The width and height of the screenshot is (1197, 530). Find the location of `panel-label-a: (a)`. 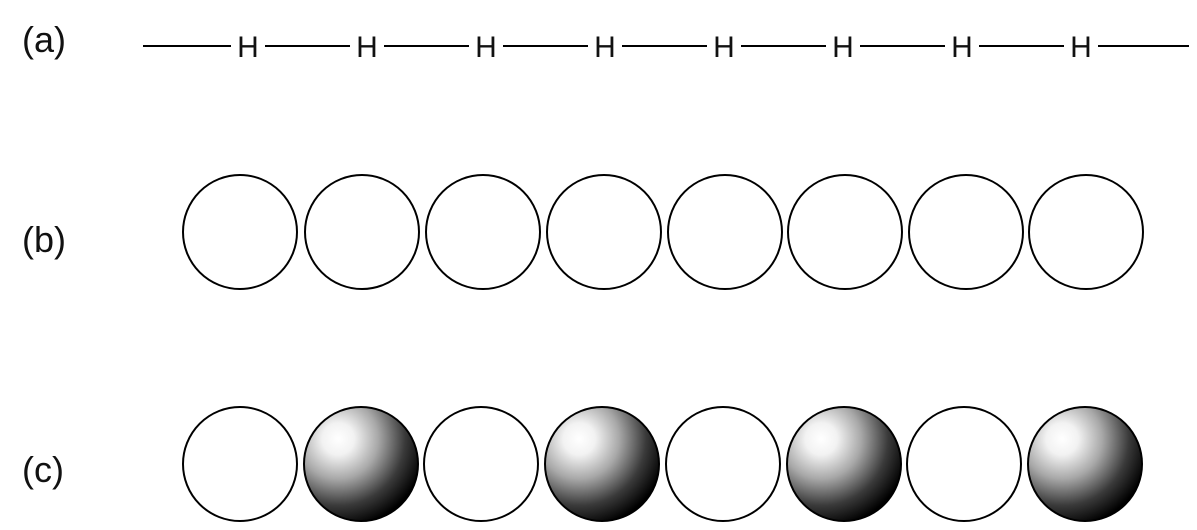

panel-label-a: (a) is located at coordinates (44, 39).